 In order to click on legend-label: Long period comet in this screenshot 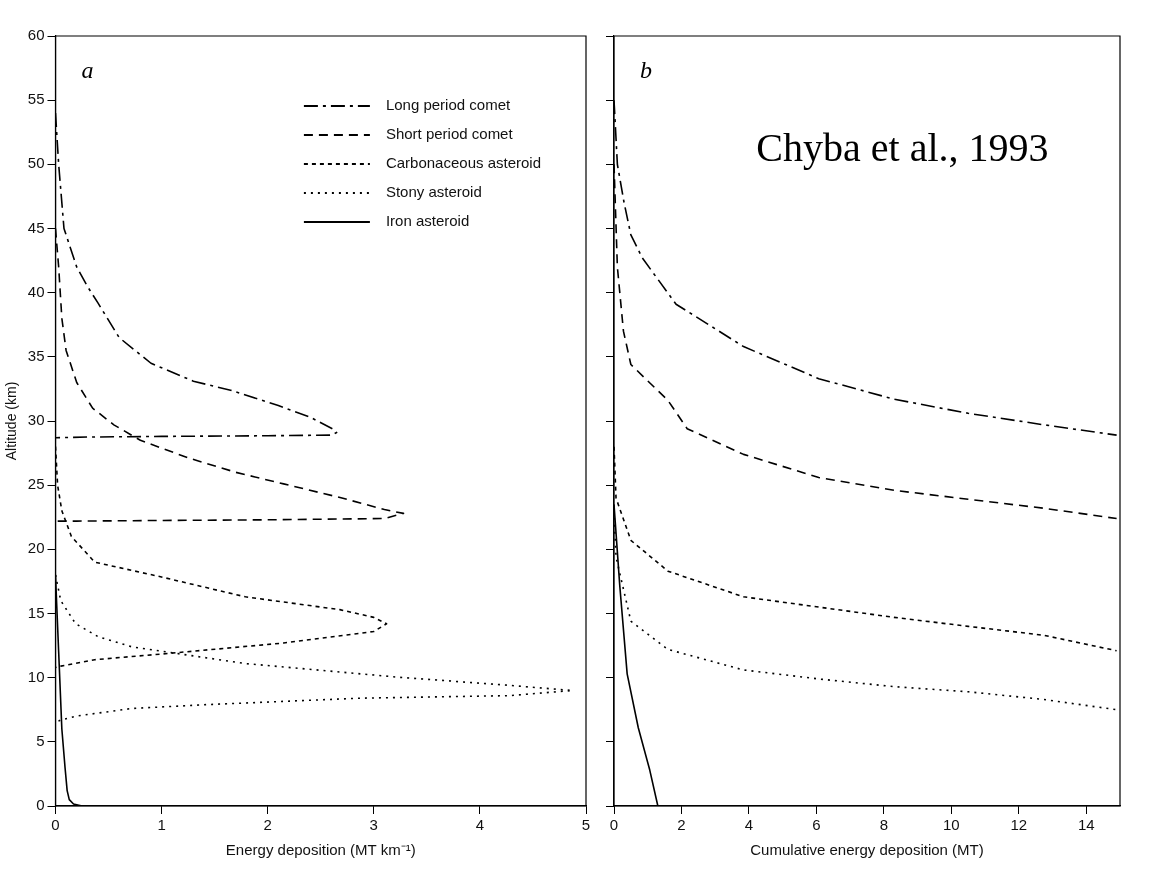, I will do `click(448, 105)`.